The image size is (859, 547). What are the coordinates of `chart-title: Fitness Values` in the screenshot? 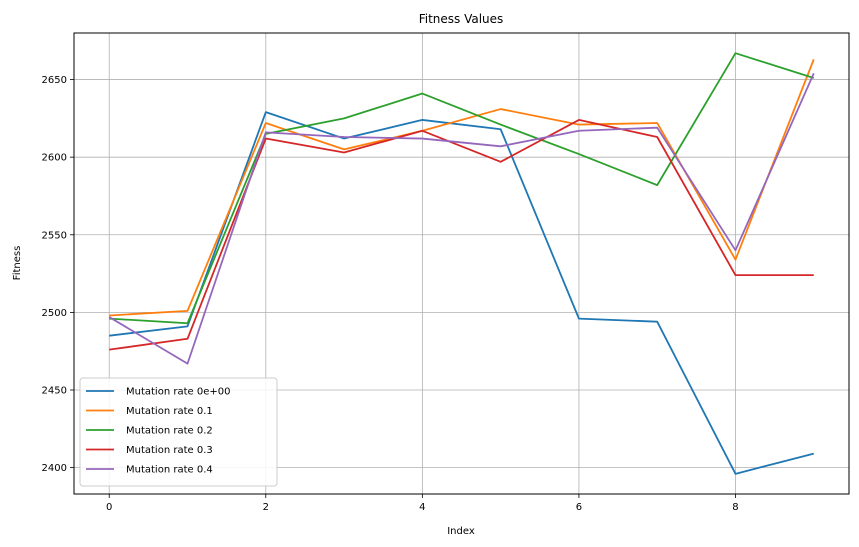 It's located at (461, 19).